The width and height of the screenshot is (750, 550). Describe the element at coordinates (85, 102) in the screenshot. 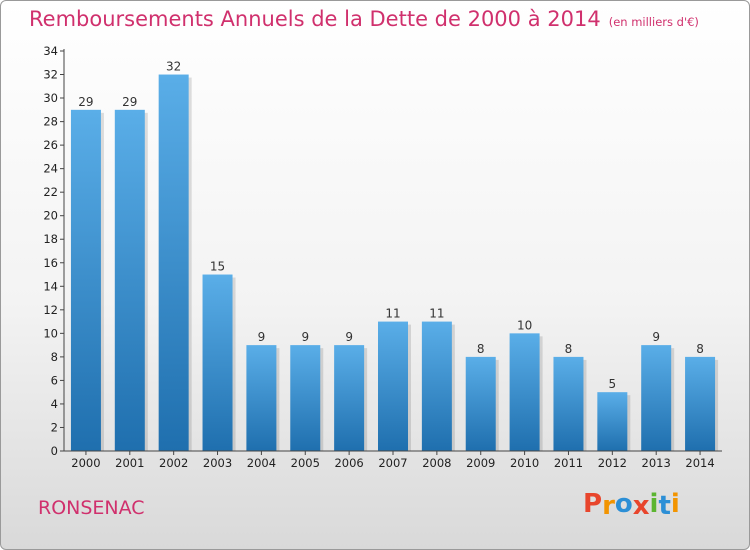

I see `data-label-2000: 29` at that location.